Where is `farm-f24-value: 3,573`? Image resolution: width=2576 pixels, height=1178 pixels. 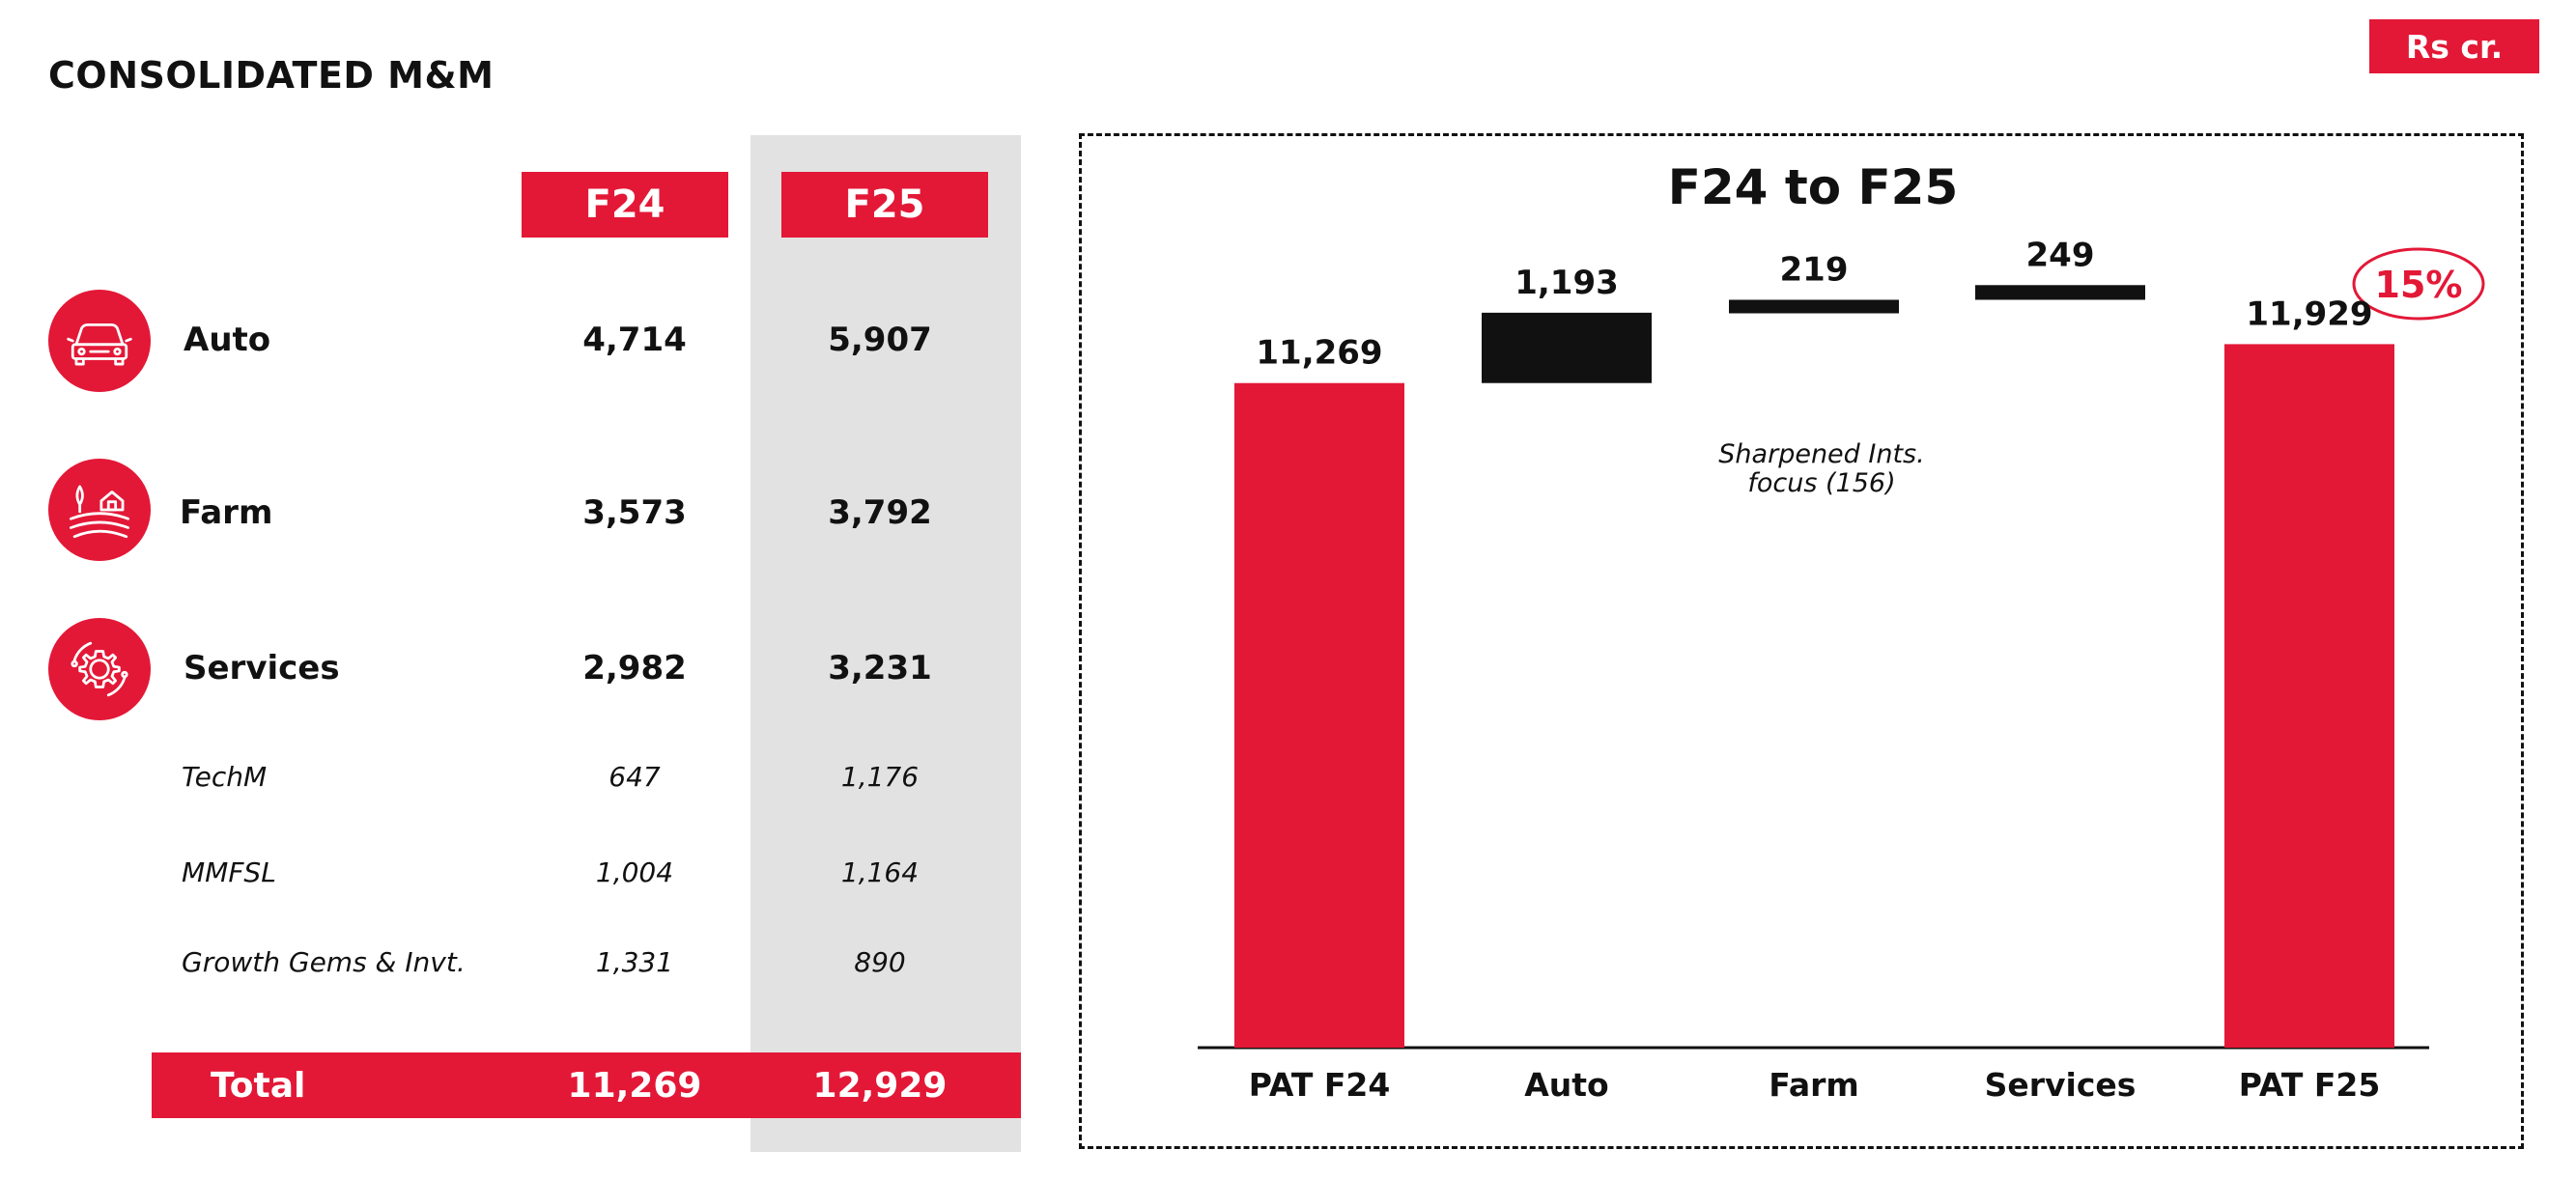
farm-f24-value: 3,573 is located at coordinates (634, 512).